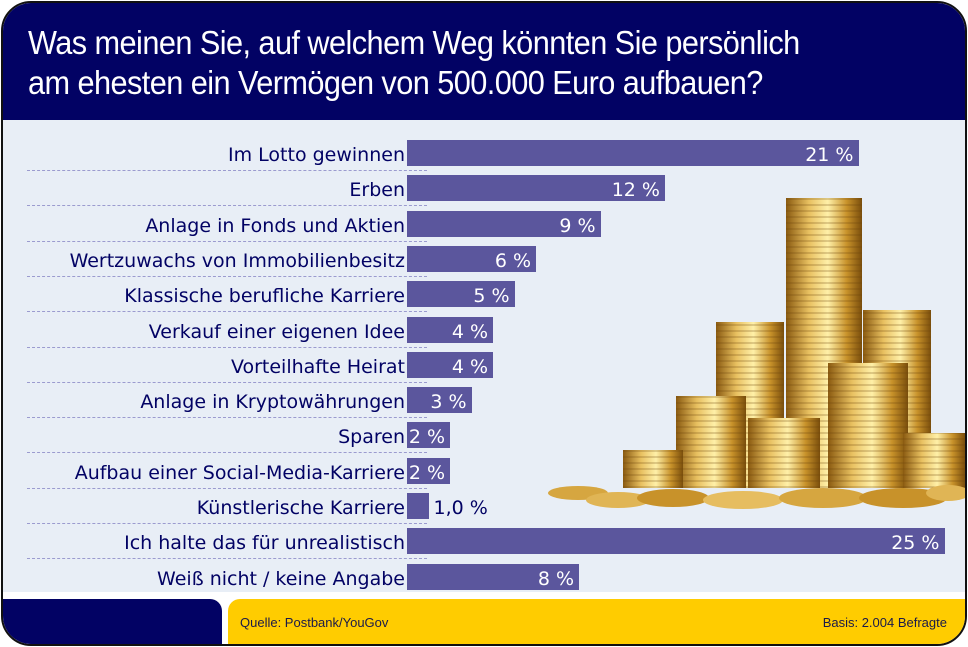  What do you see at coordinates (239, 472) in the screenshot?
I see `category-label: Aufbau einer Social-Media-Karriere` at bounding box center [239, 472].